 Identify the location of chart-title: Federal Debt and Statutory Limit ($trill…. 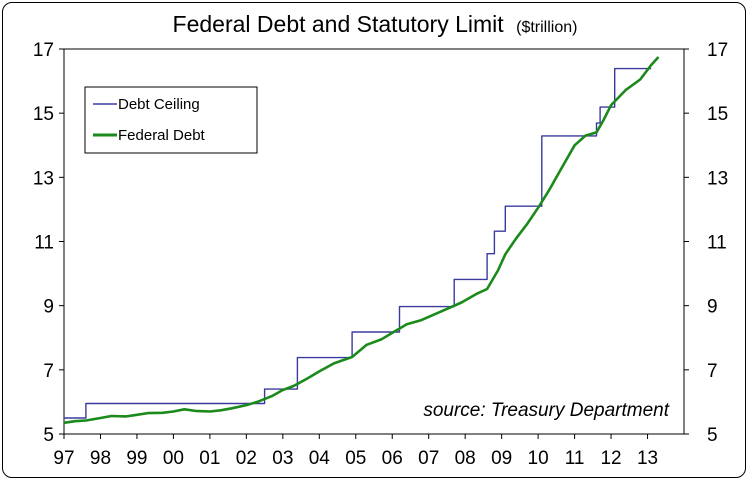
(375, 24).